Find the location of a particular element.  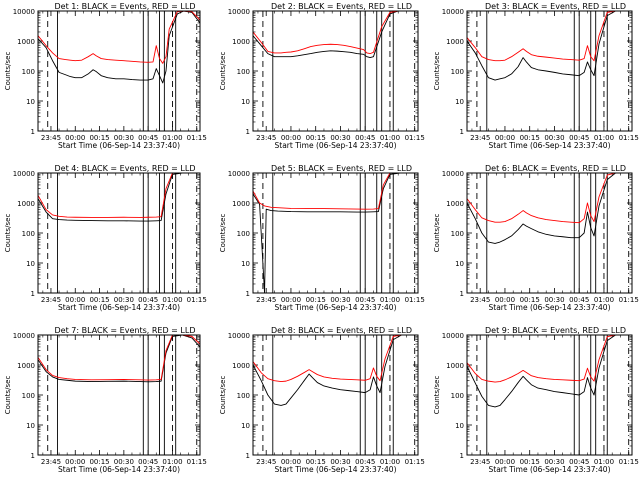

series-line-lld is located at coordinates (119, 358).